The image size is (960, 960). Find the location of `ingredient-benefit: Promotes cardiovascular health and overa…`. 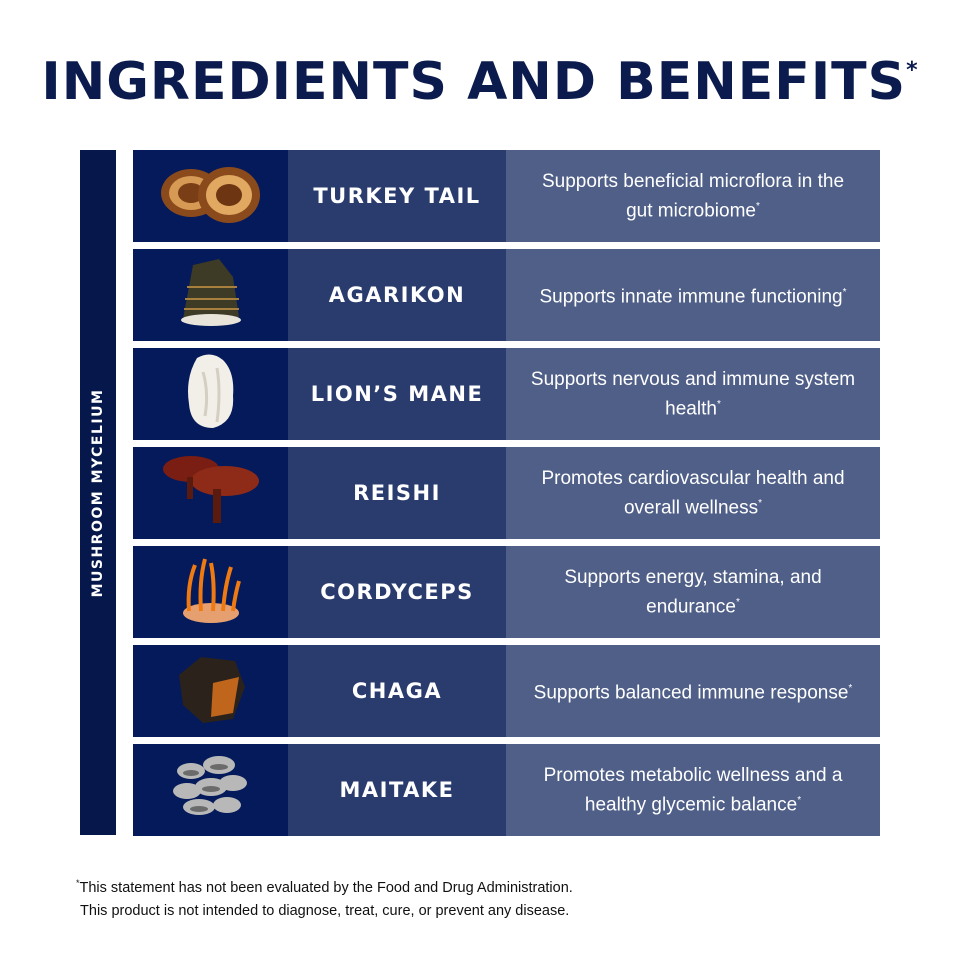

ingredient-benefit: Promotes cardiovascular health and overa… is located at coordinates (693, 493).